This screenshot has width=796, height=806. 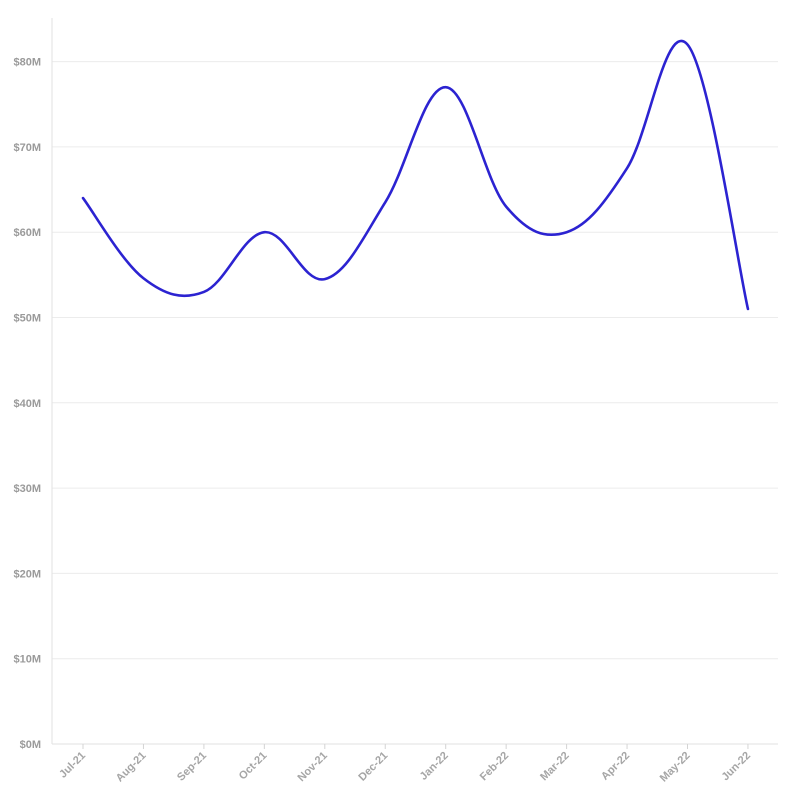 What do you see at coordinates (27, 319) in the screenshot?
I see `y-tick-label: $50M` at bounding box center [27, 319].